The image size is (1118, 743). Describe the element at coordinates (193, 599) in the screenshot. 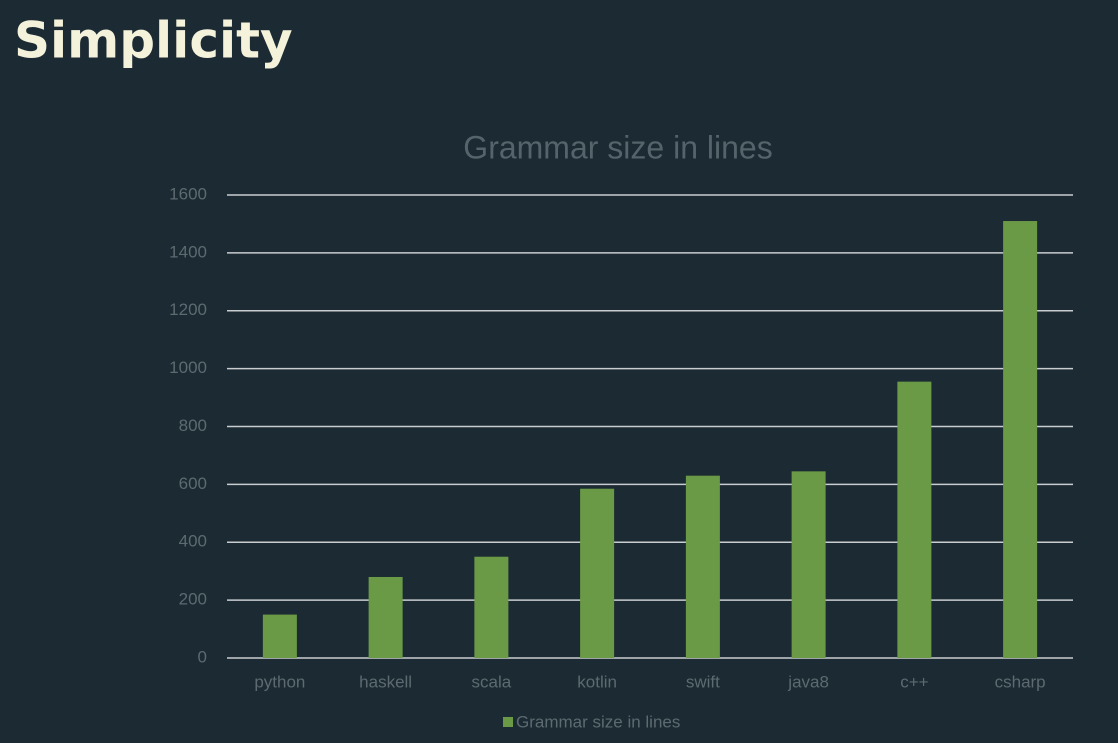

I see `y-tick-label: 200` at that location.